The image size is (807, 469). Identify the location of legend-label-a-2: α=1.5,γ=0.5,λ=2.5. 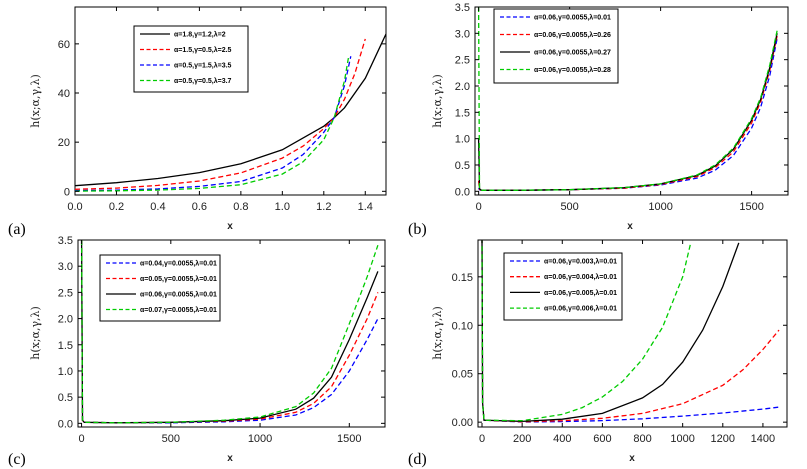
(203, 50).